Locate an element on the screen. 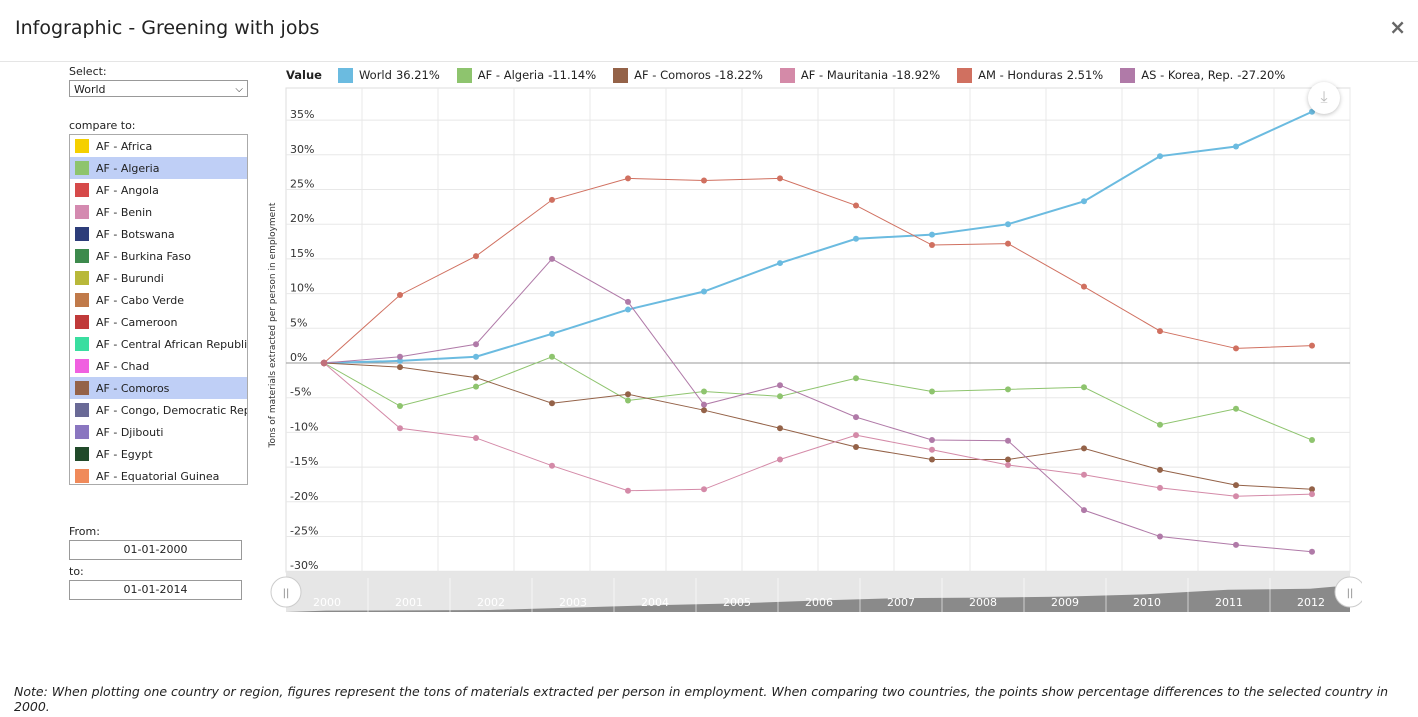 This screenshot has width=1418, height=717. compare-label: compare to: is located at coordinates (102, 125).